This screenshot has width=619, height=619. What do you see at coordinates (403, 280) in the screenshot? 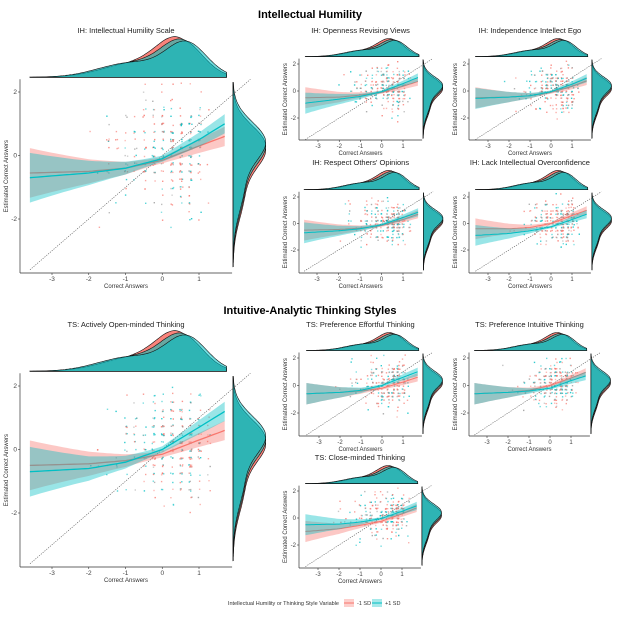
I see `x-tick-label: 1` at bounding box center [403, 280].